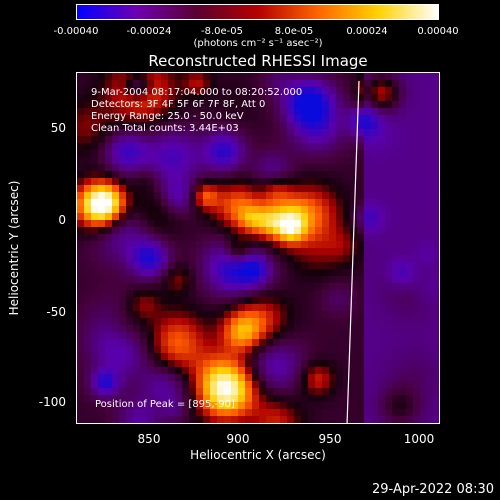  What do you see at coordinates (56, 312) in the screenshot?
I see `y-tick: -50` at bounding box center [56, 312].